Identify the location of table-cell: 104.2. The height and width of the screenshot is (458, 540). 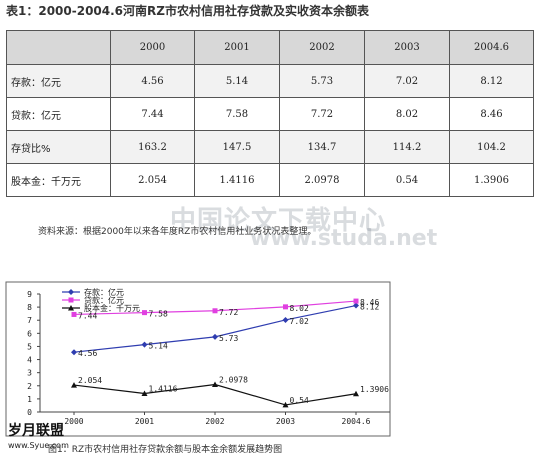
(491, 147).